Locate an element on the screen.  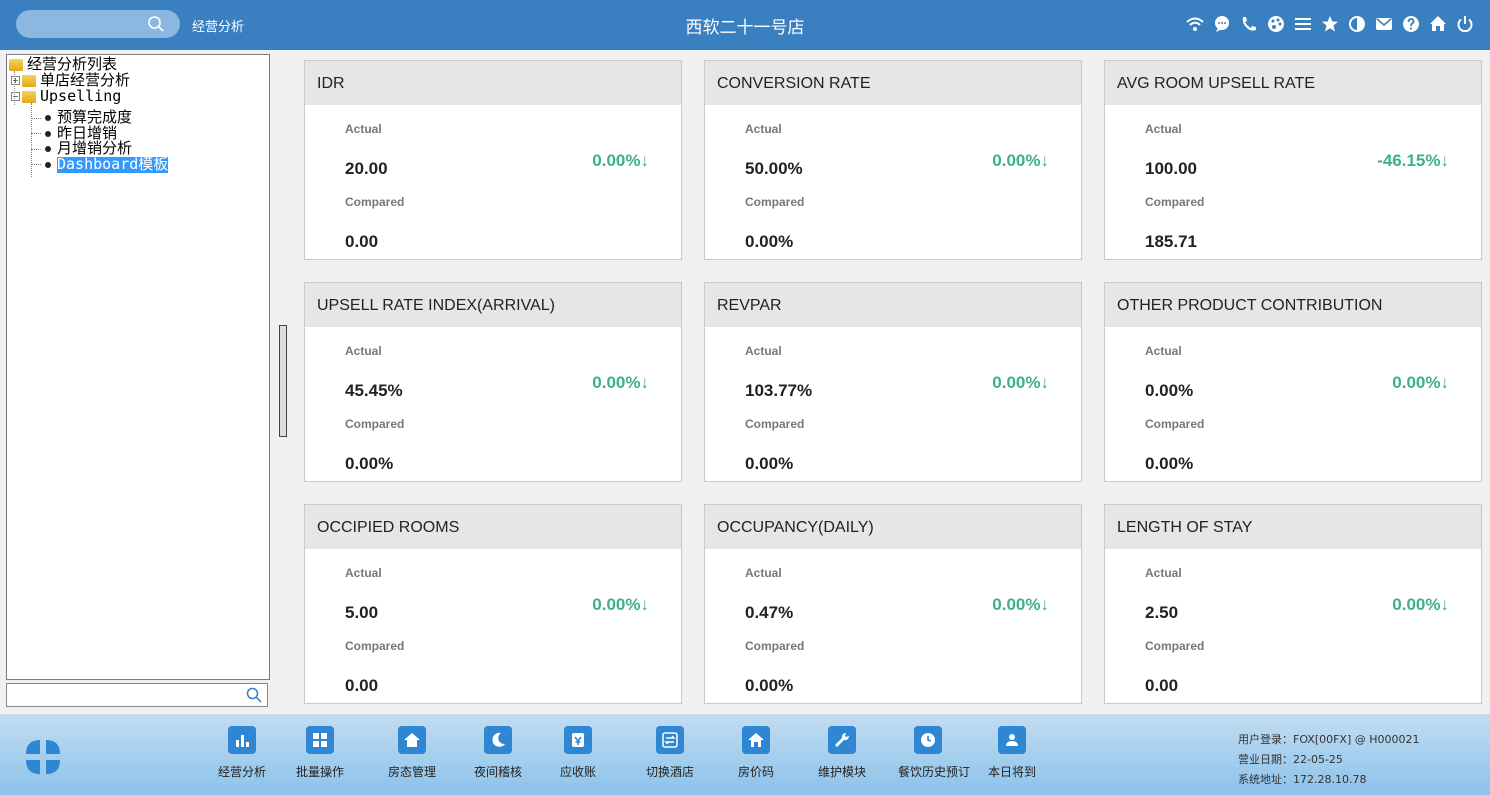
tool-switch-hotel: 切换酒店 is located at coordinates (670, 753).